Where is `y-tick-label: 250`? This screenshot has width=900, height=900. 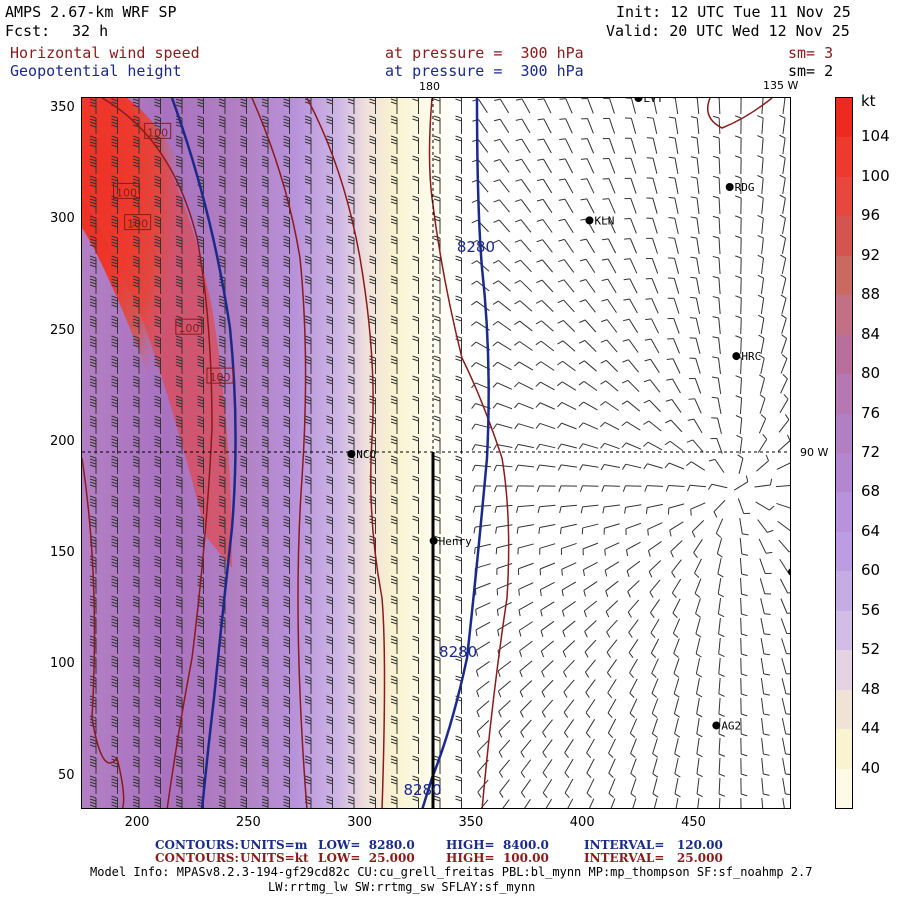 y-tick-label: 250 is located at coordinates (62, 330).